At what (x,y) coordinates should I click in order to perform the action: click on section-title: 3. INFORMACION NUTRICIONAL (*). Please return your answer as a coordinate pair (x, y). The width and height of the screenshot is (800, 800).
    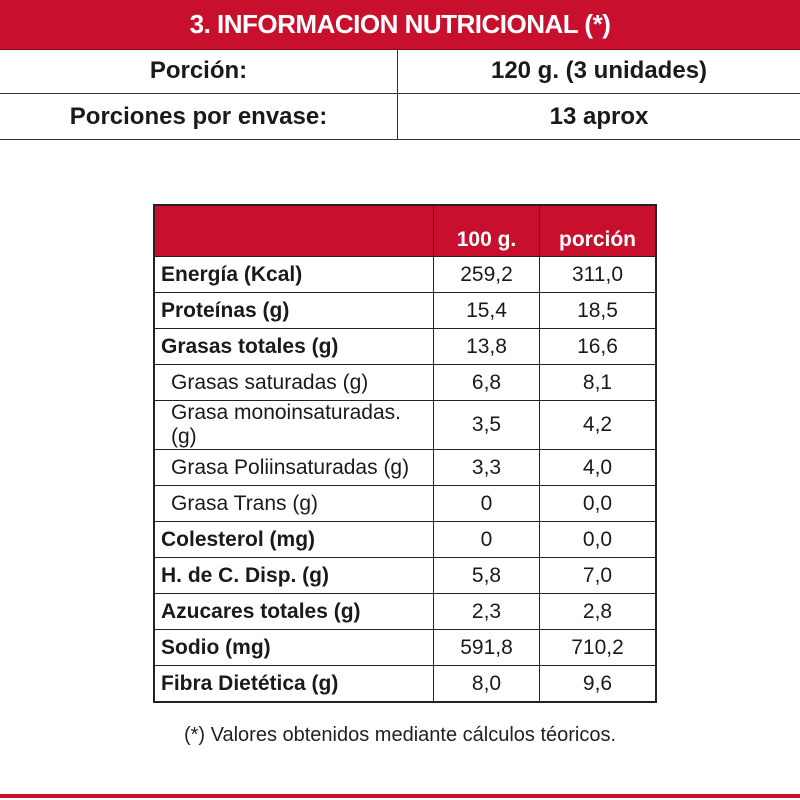
    Looking at the image, I should click on (400, 24).